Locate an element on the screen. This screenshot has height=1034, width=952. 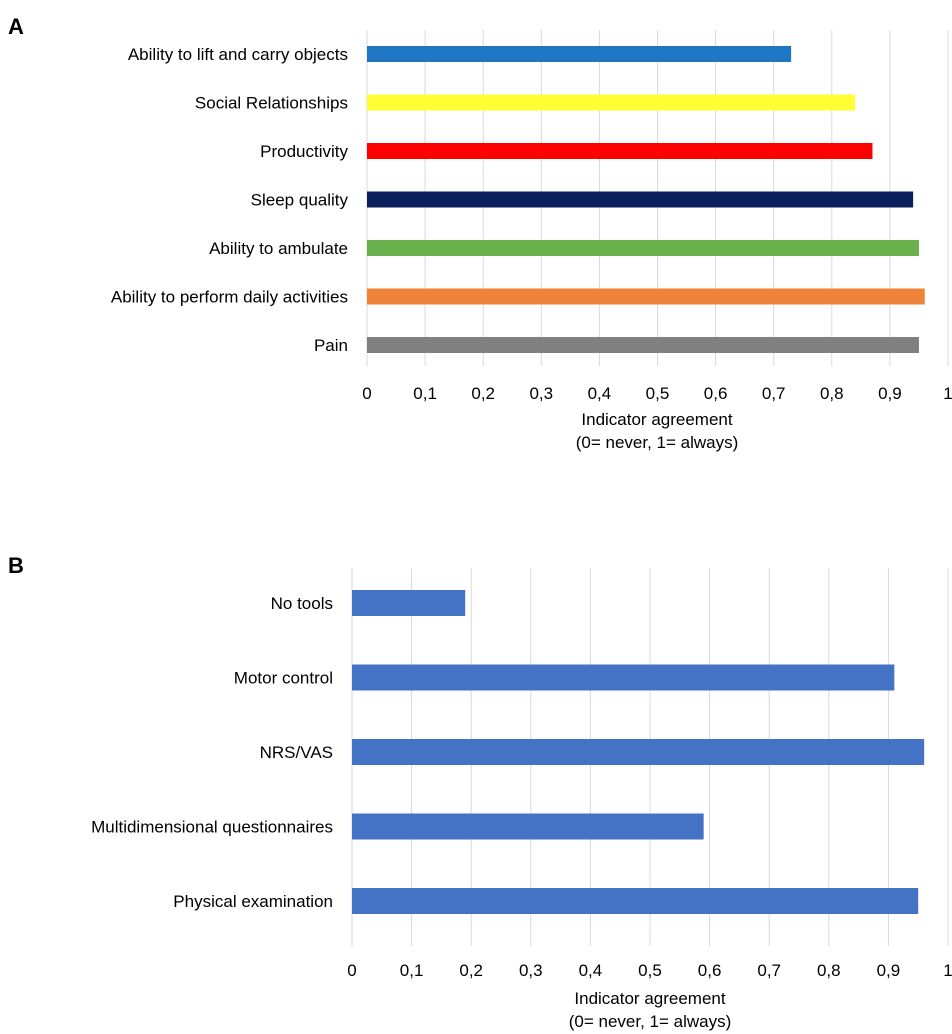
category-label: Sleep quality is located at coordinates (300, 200).